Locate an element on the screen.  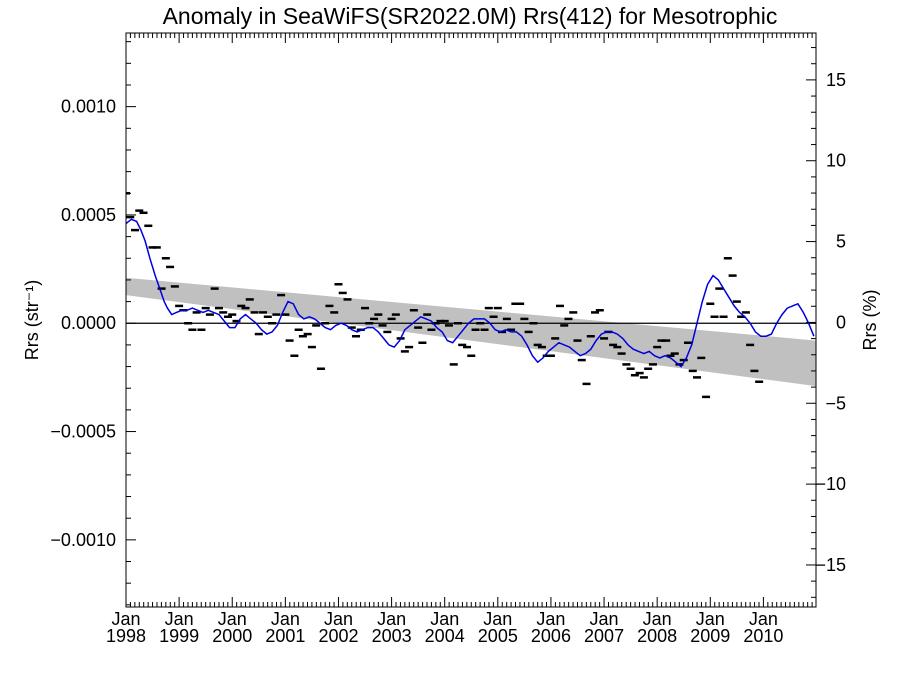
trend-band is located at coordinates (471, 332).